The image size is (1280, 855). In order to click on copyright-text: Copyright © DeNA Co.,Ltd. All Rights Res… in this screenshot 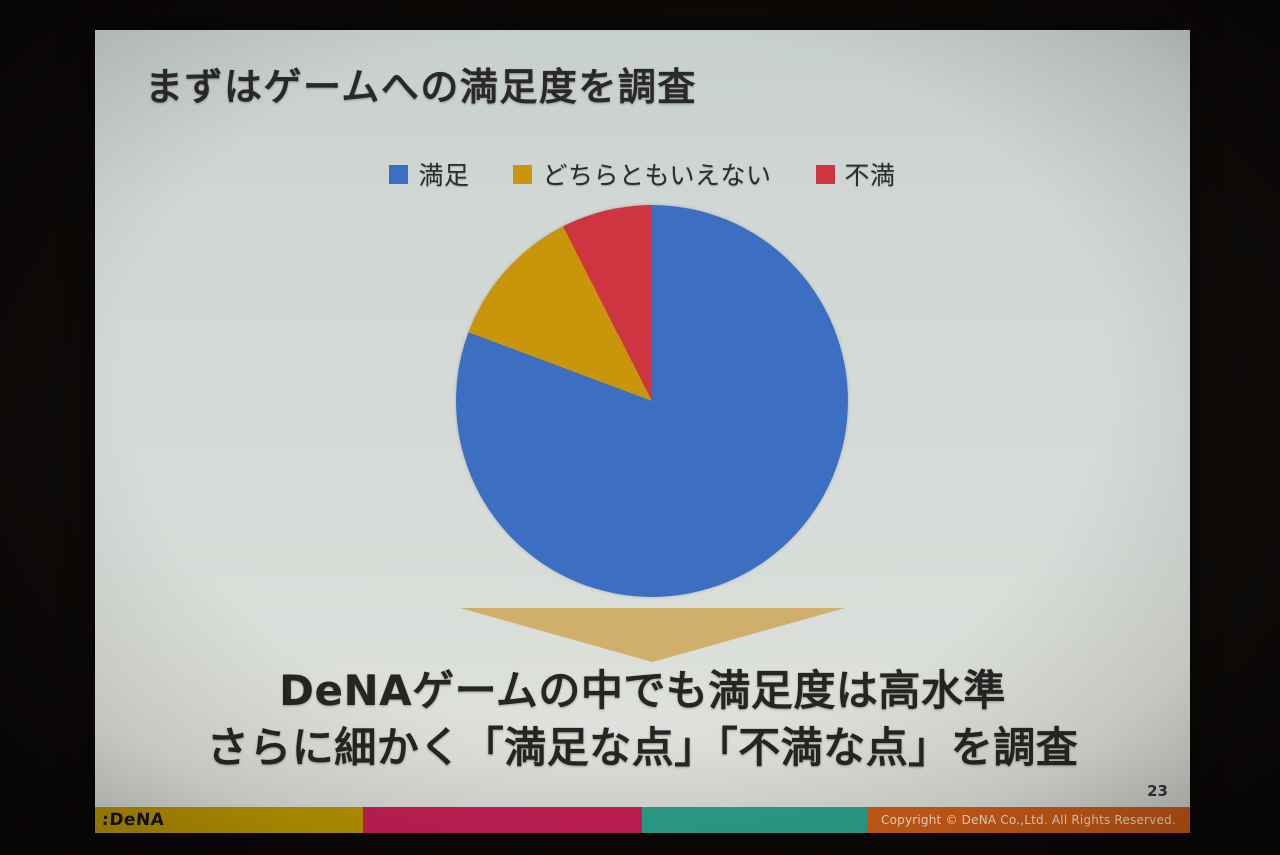, I will do `click(1028, 820)`.